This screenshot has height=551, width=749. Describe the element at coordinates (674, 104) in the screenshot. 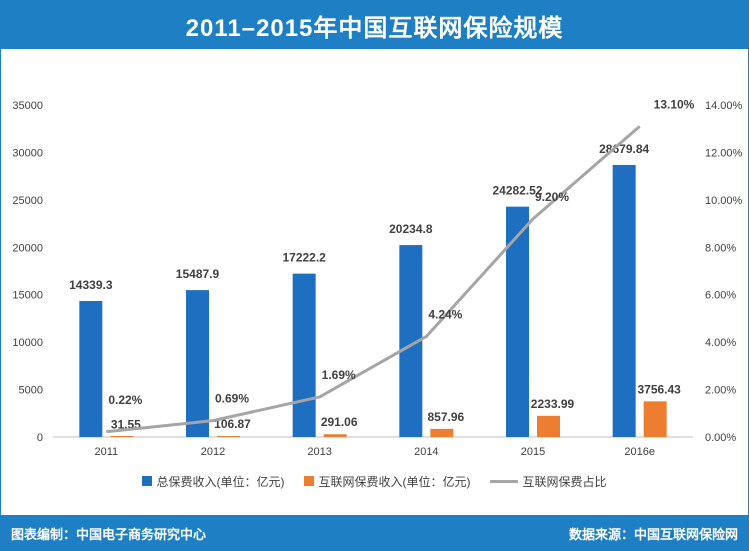

I see `data-label-internet-ratio: 13.10%` at that location.